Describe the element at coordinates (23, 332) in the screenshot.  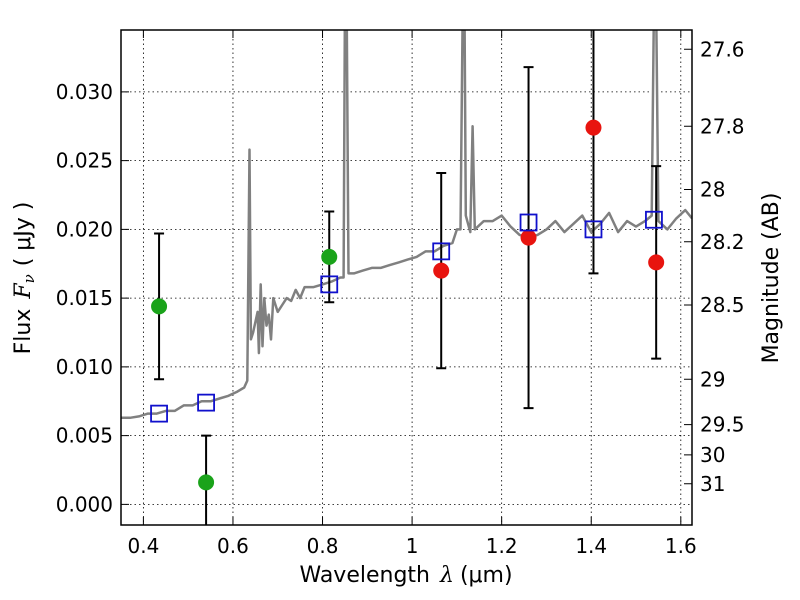
I see `y-axis-label-text: Flux` at that location.